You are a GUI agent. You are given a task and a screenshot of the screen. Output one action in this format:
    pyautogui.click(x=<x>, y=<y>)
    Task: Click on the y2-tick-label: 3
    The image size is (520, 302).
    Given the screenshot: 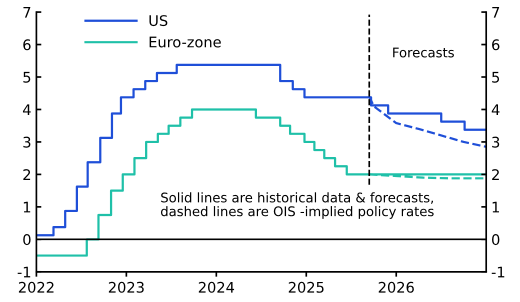 What is the action you would take?
    pyautogui.click(x=496, y=142)
    